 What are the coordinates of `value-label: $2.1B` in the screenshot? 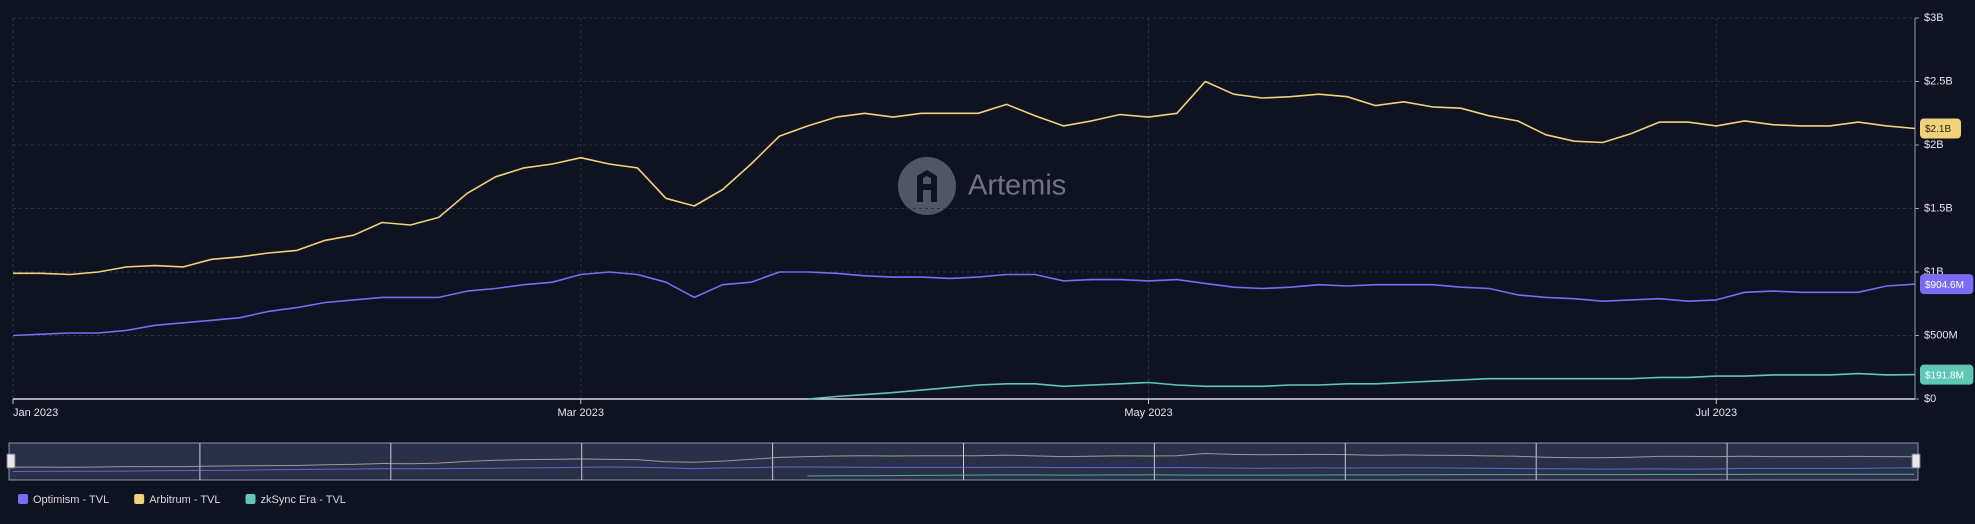 It's located at (1938, 129).